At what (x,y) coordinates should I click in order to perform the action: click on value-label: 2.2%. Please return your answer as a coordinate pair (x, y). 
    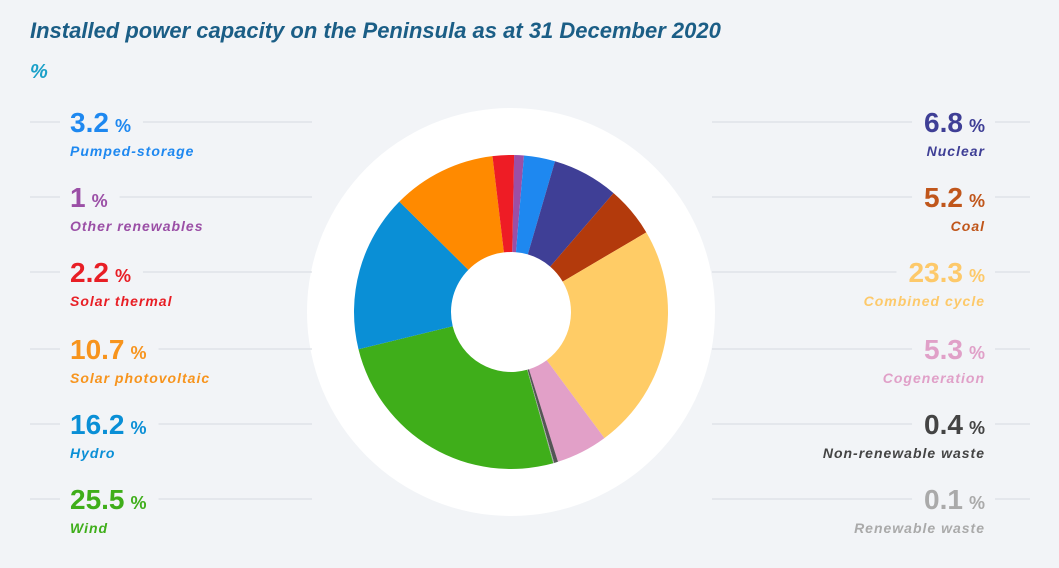
    Looking at the image, I should click on (100, 272).